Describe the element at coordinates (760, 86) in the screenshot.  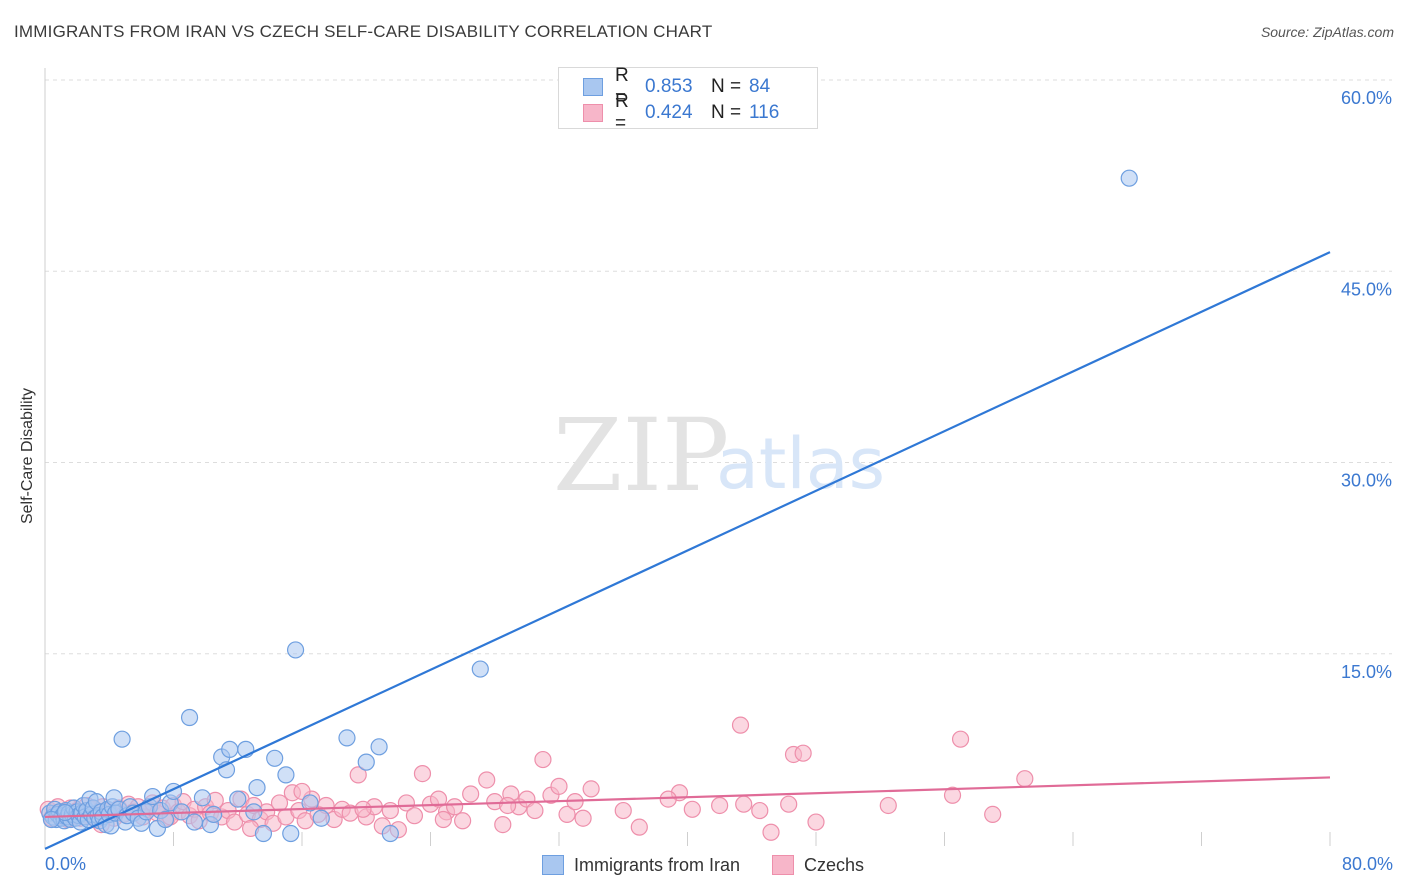
I see `legend-n-value: 84` at that location.